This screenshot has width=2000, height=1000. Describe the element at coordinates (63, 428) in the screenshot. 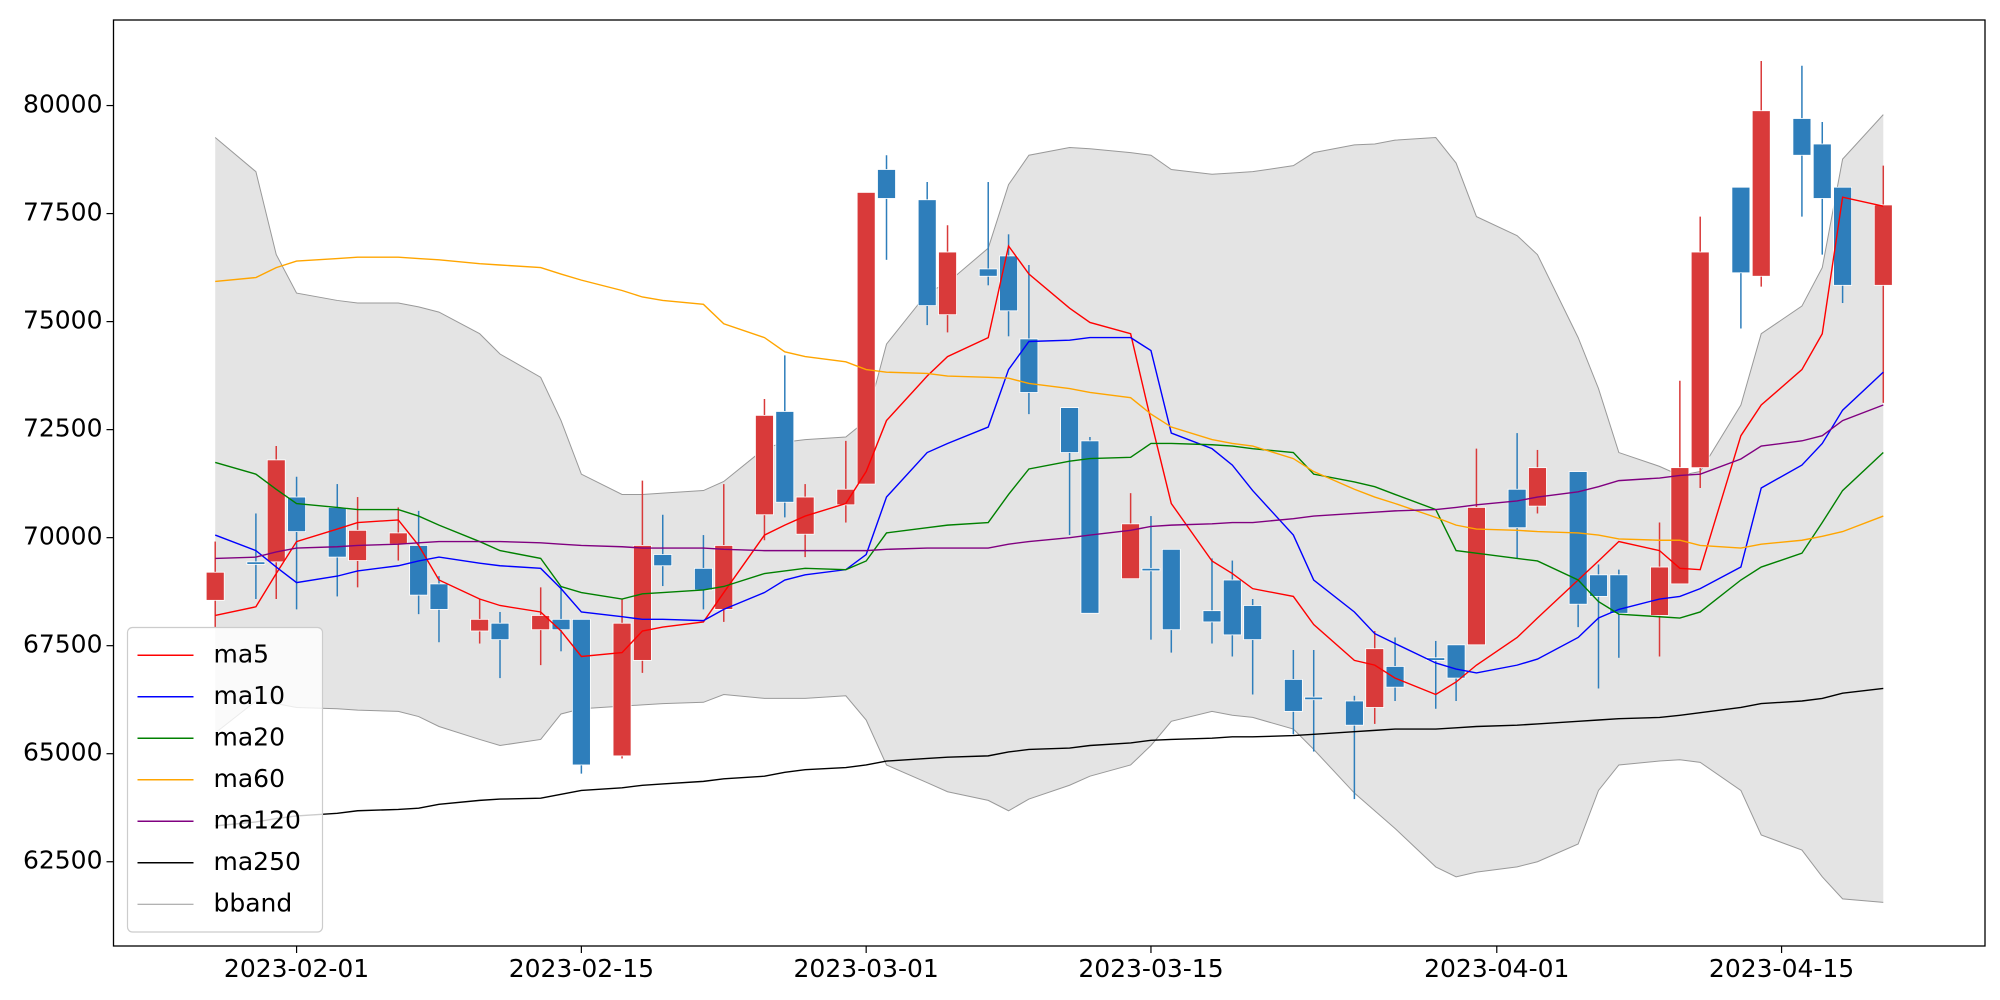

I see `y-tick-label: 72500` at that location.